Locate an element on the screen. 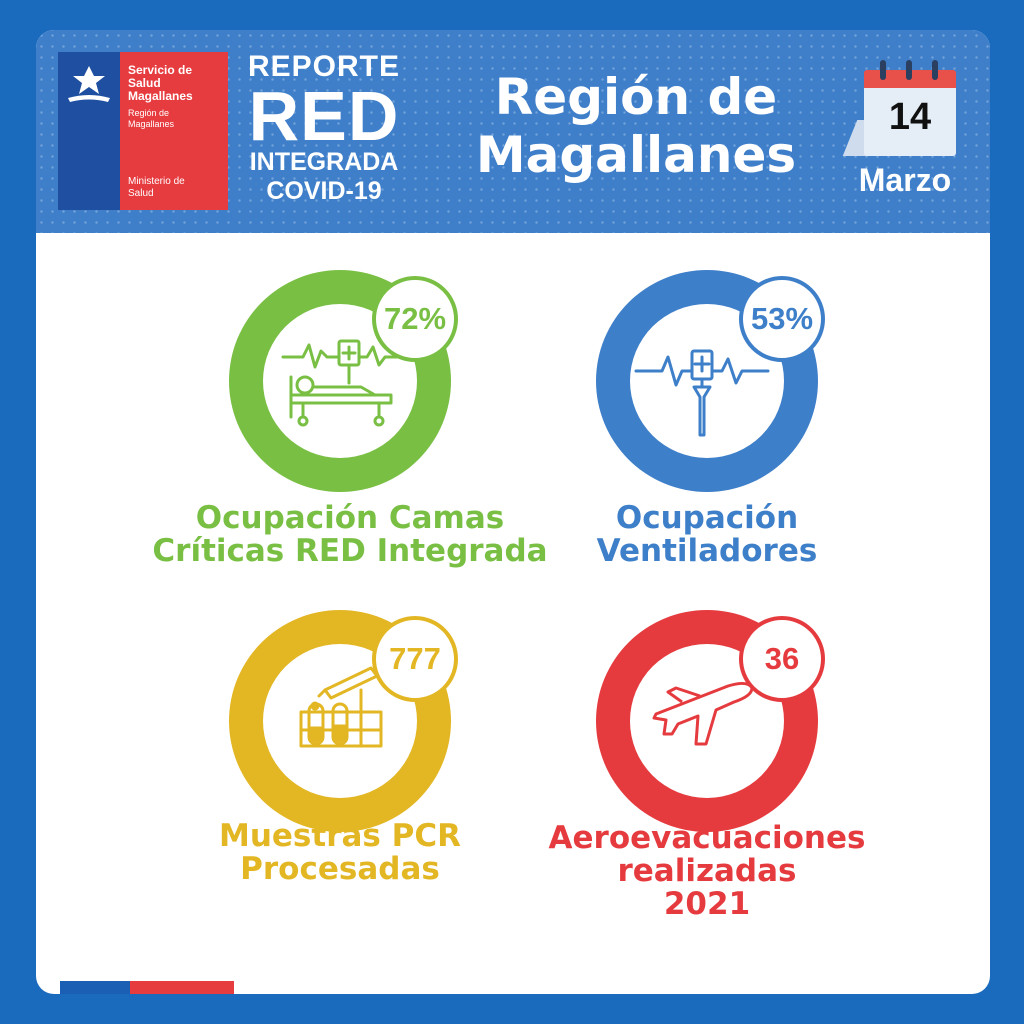 Image resolution: width=1024 pixels, height=1024 pixels. region-title-line2: Magallanes is located at coordinates (636, 155).